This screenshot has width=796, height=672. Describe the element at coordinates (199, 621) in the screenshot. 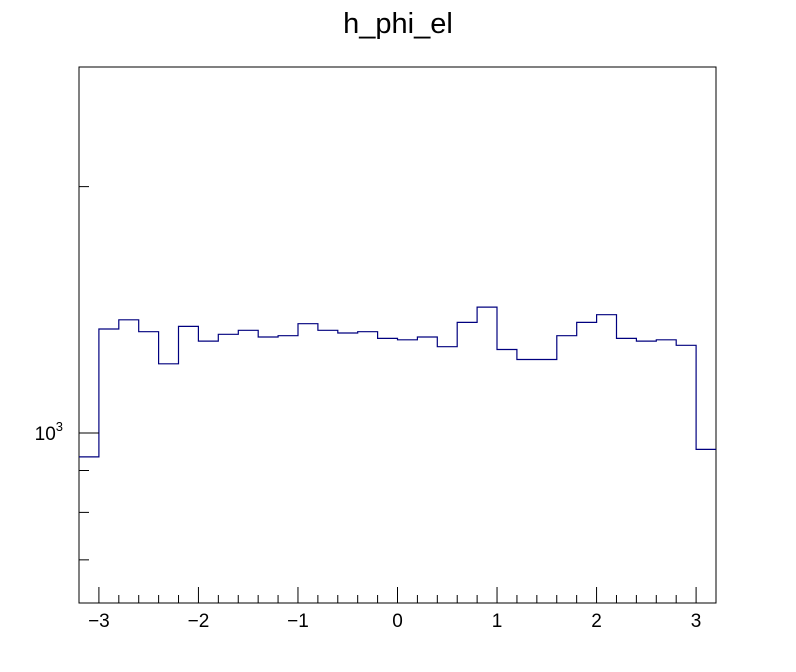

I see `x-tick-label: −2` at that location.